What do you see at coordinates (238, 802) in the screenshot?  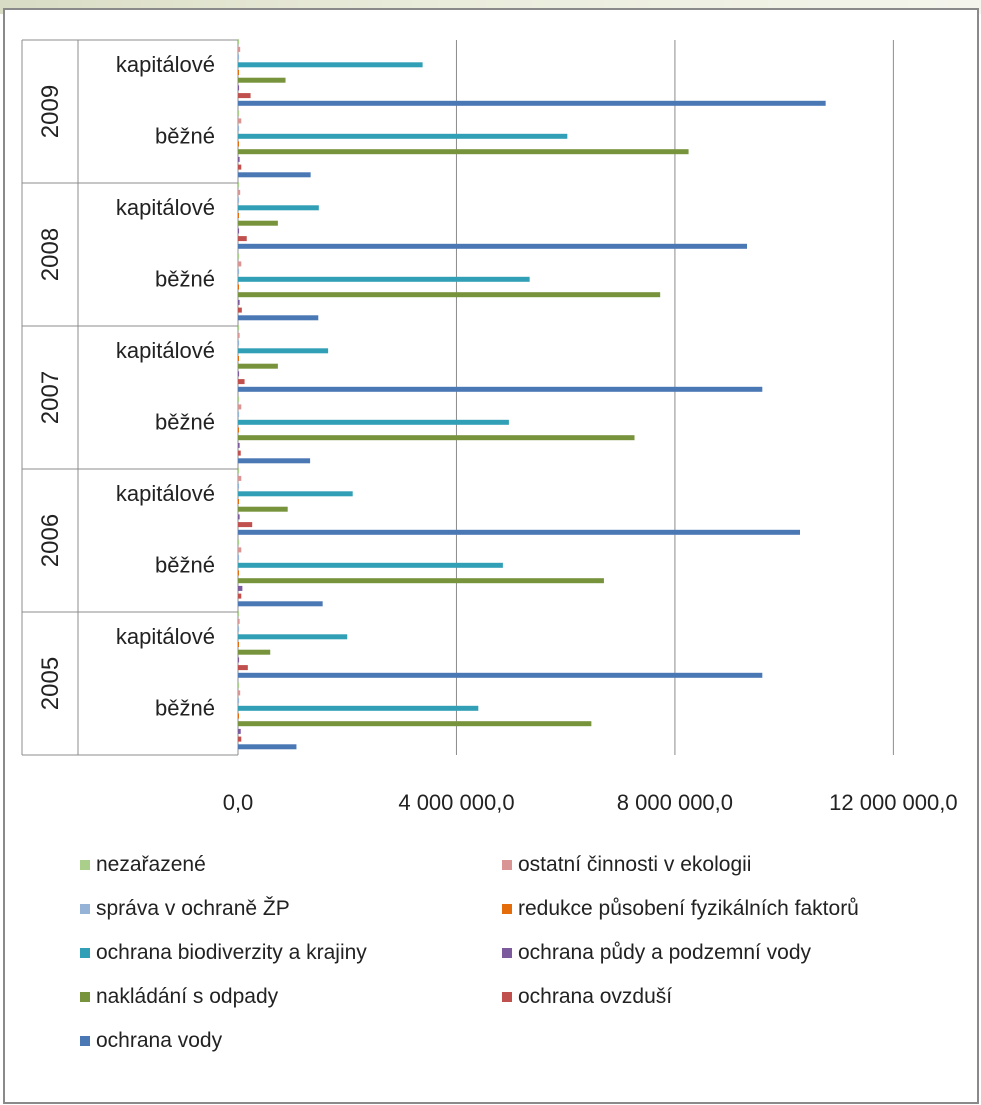 I see `x-tick-label: 0,0` at bounding box center [238, 802].